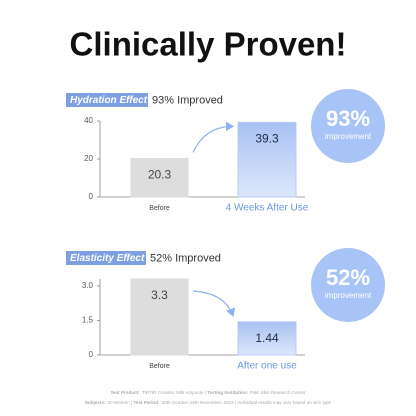 The height and width of the screenshot is (416, 416). I want to click on footnote-text: P&K Skin Research Center, so click(278, 392).